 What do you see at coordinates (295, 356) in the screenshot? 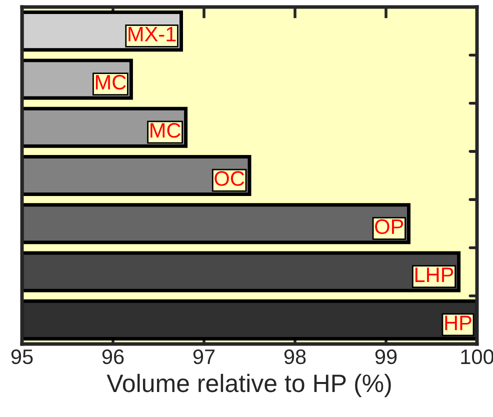
I see `x-tick-label: 98` at bounding box center [295, 356].